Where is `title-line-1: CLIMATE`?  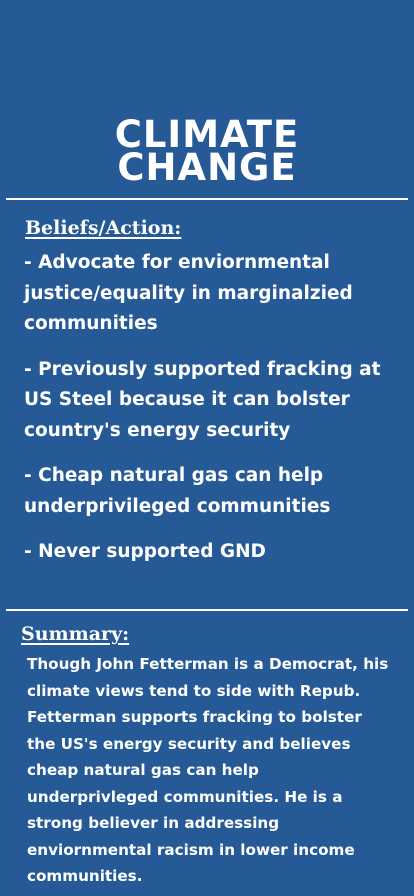 title-line-1: CLIMATE is located at coordinates (207, 134).